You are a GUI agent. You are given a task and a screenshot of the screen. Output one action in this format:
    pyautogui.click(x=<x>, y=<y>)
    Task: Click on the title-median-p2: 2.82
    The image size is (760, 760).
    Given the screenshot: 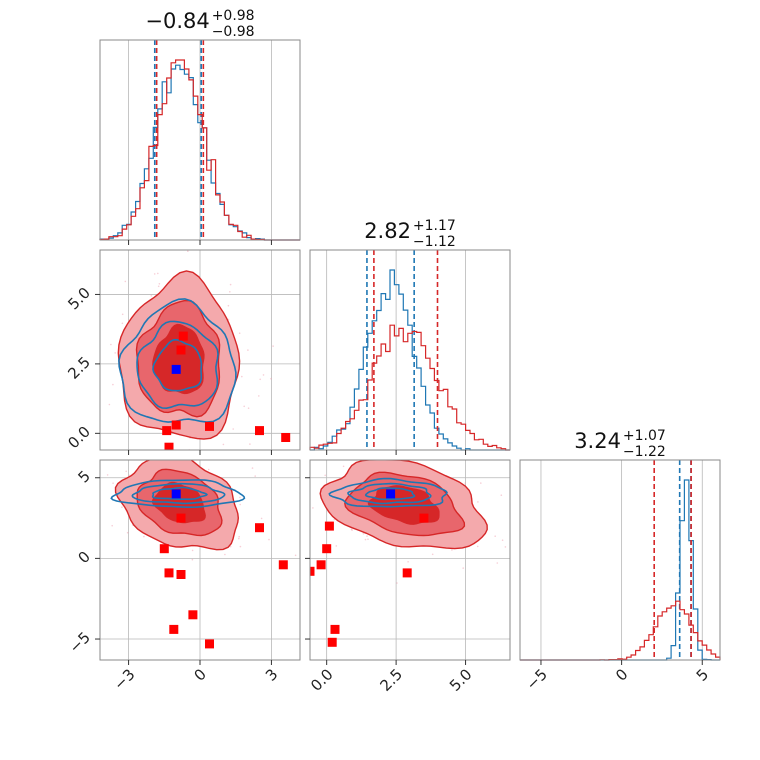 What is the action you would take?
    pyautogui.click(x=387, y=231)
    